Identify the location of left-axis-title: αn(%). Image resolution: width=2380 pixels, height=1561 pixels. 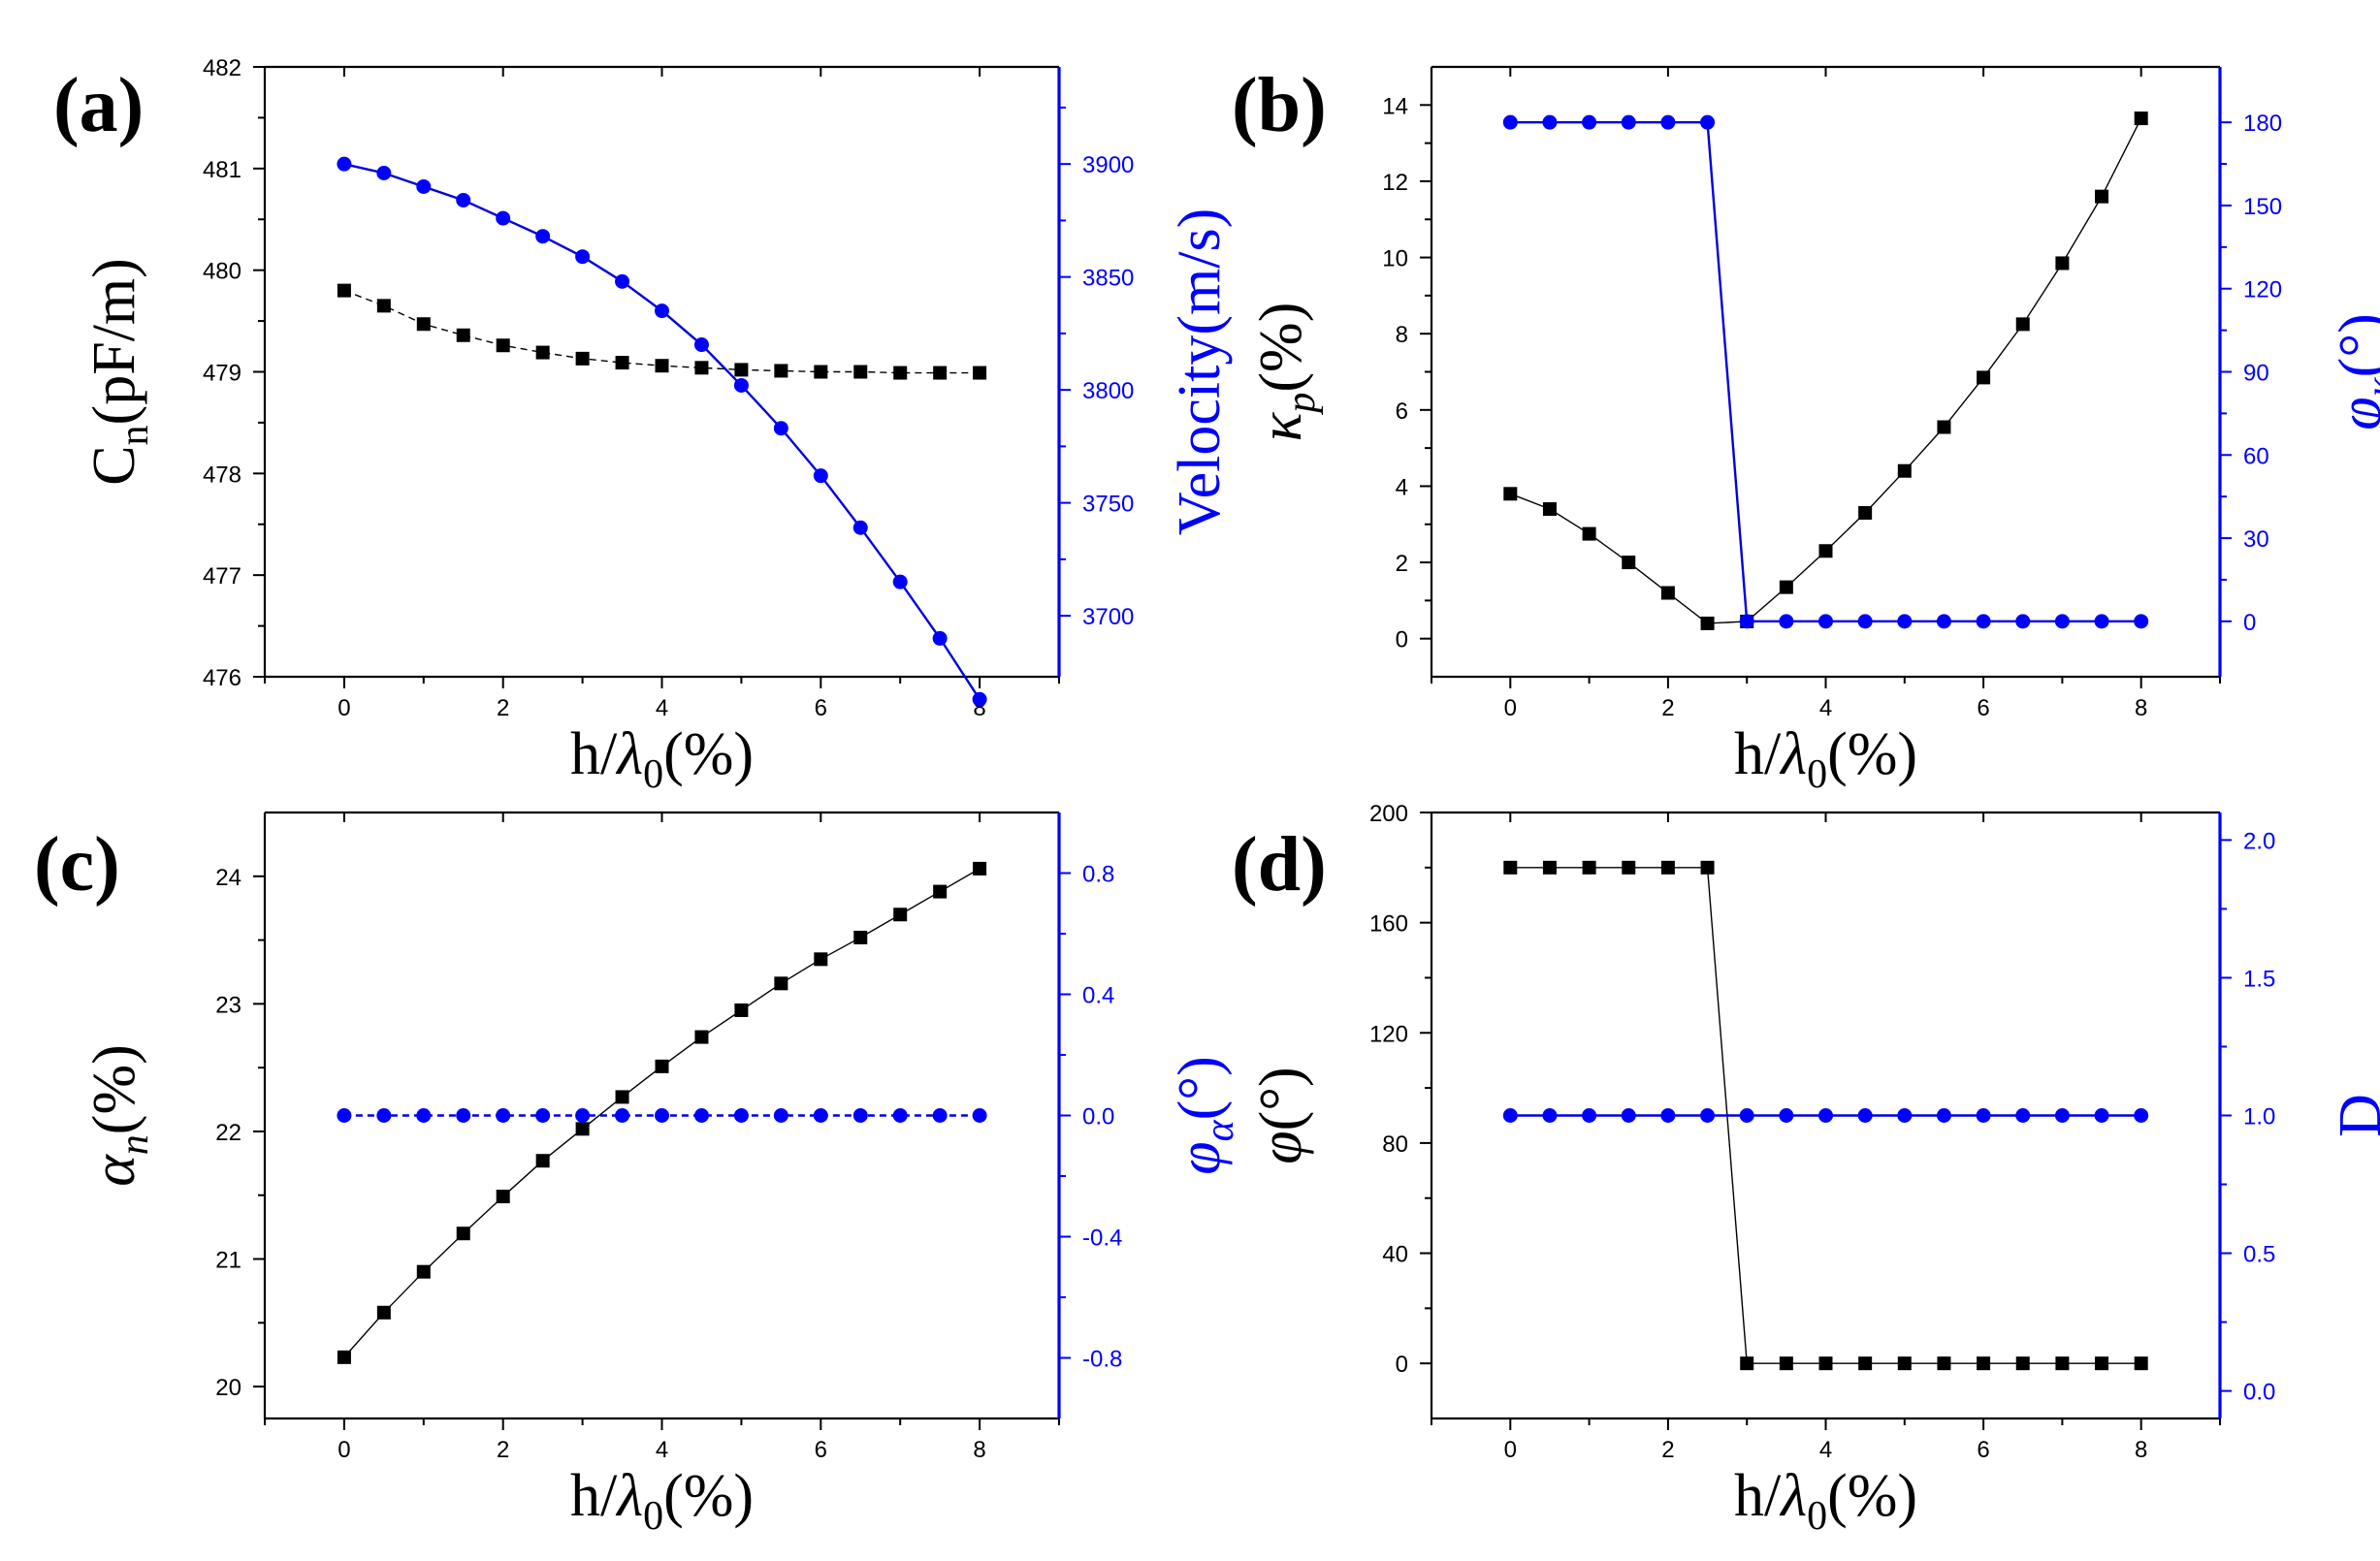
(119, 1115).